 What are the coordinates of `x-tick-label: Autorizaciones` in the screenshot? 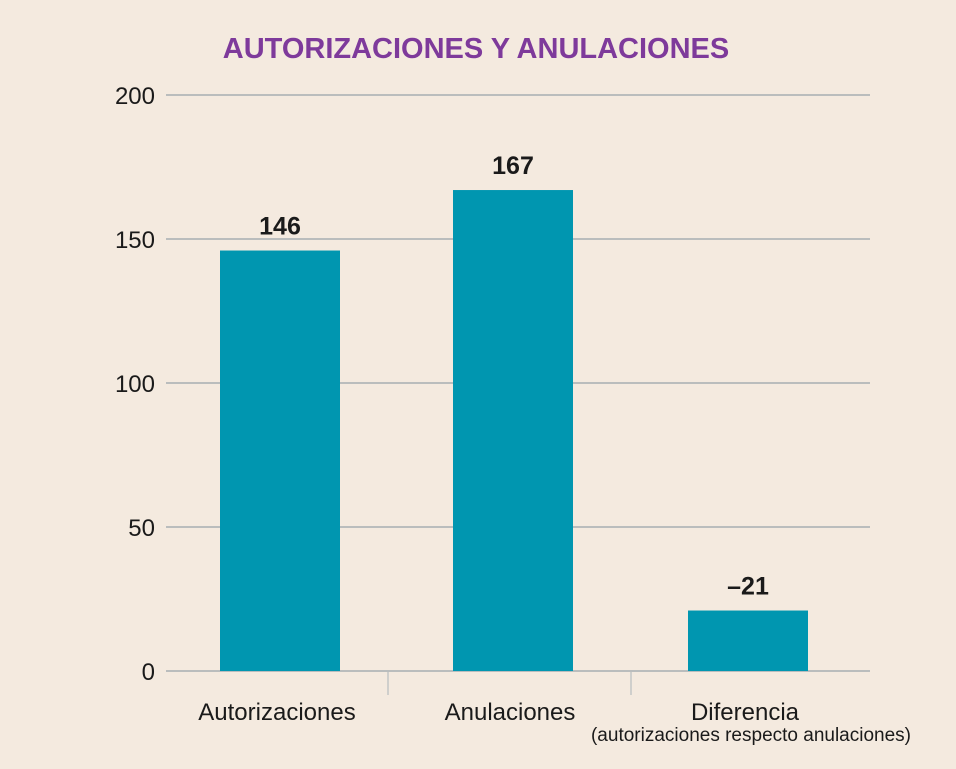 It's located at (276, 712).